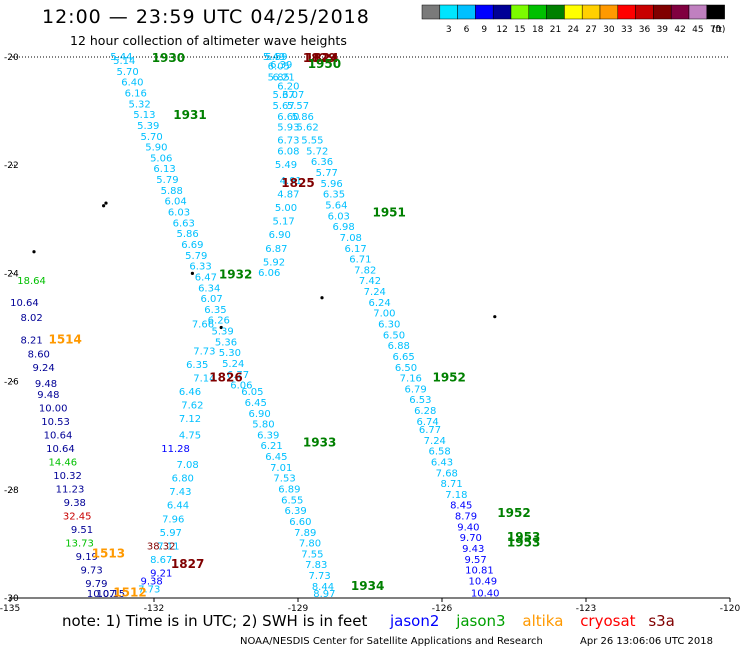  What do you see at coordinates (467, 30) in the screenshot?
I see `legend-label: 6` at bounding box center [467, 30].